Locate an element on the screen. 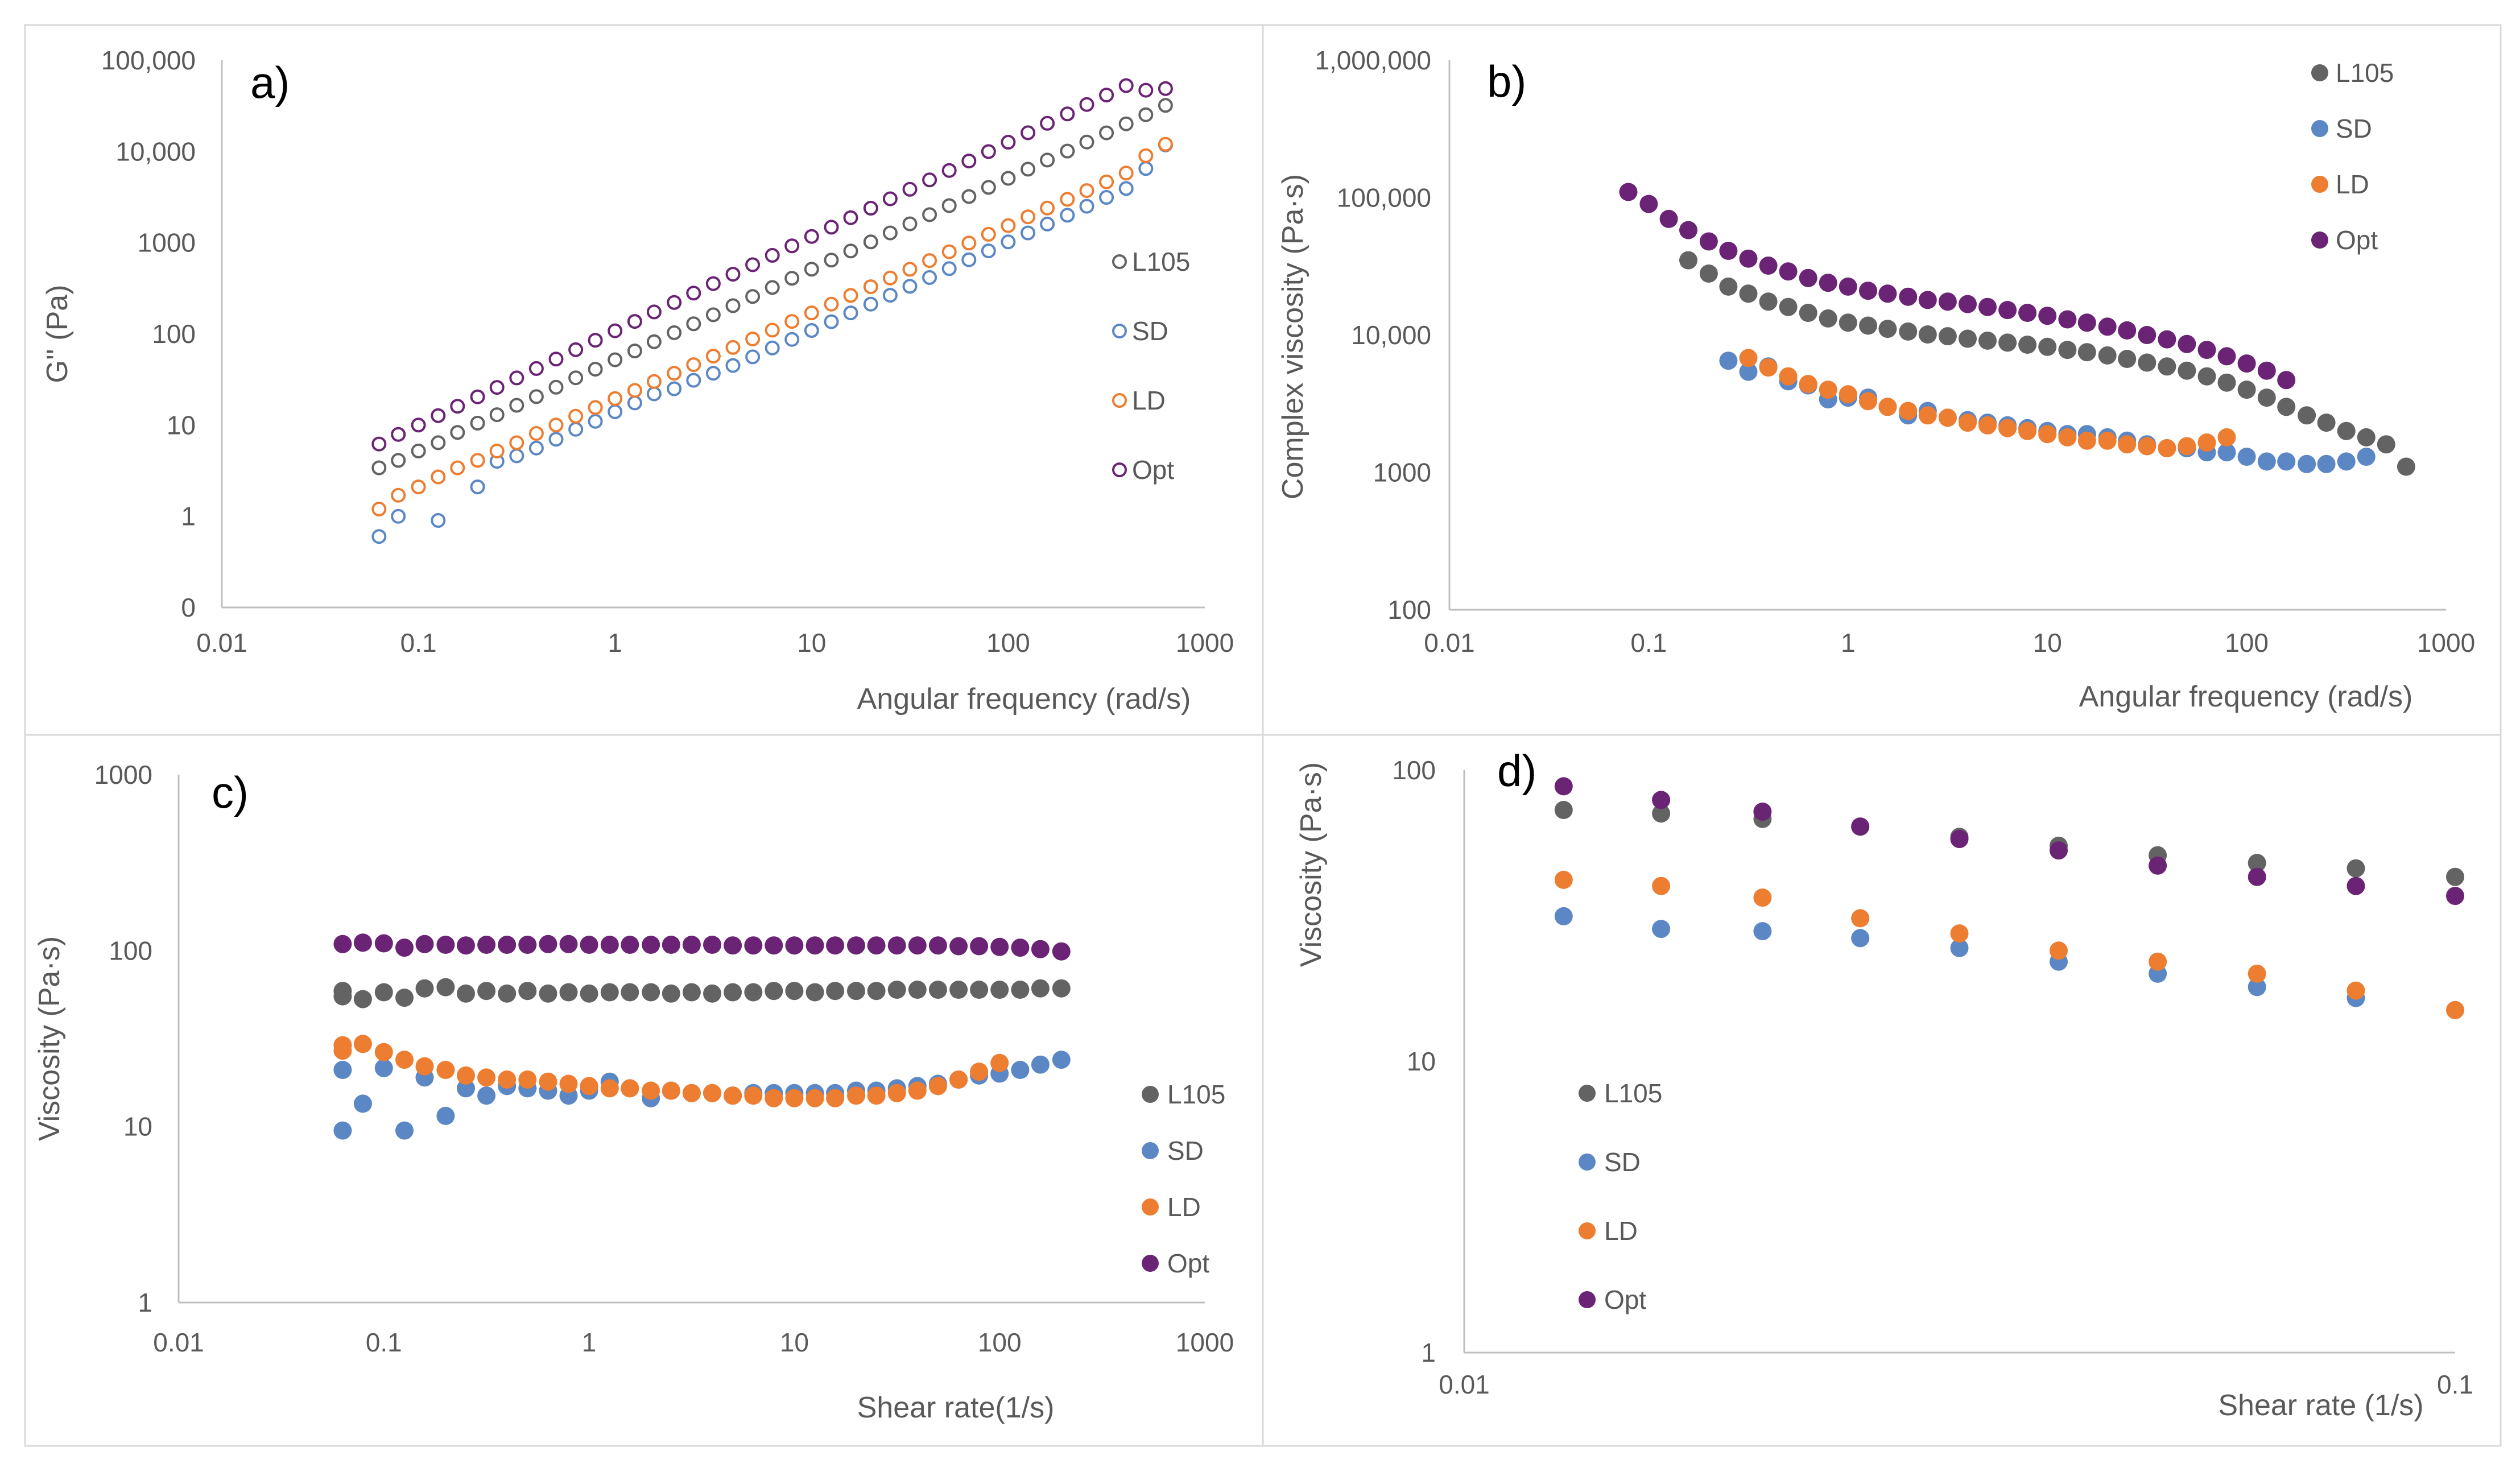  legend-item-ld: LD is located at coordinates (1608, 1231).